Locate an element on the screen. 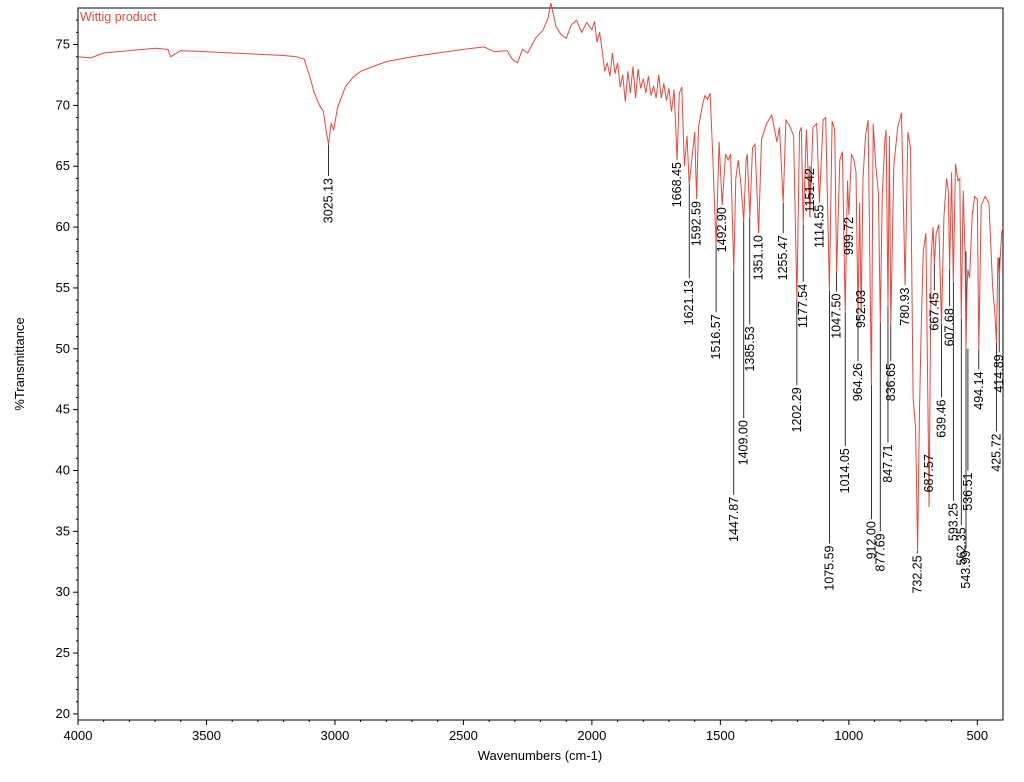 This screenshot has height=782, width=1024. peak-label: 847.71 is located at coordinates (888, 463).